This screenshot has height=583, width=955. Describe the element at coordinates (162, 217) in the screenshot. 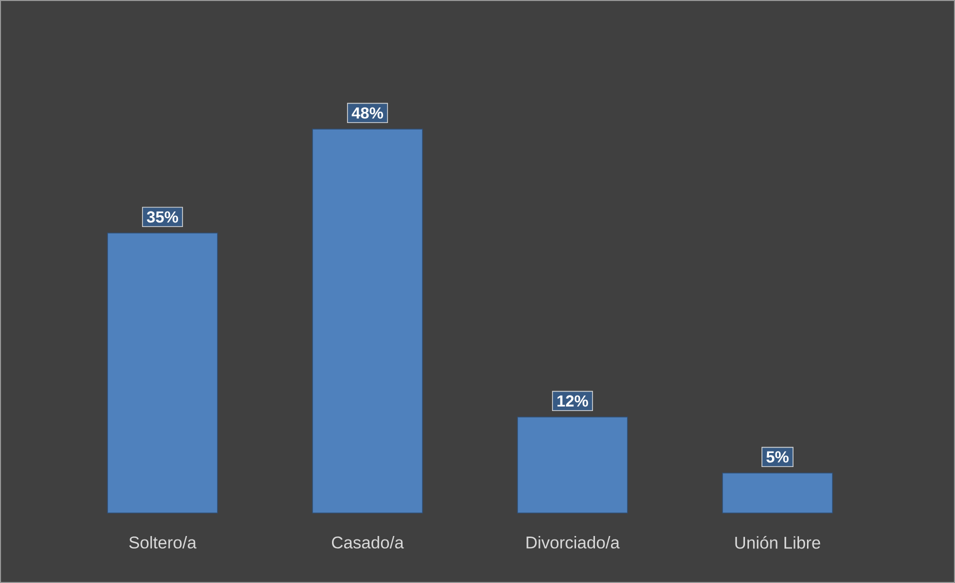

I see `data-label: 35%` at that location.